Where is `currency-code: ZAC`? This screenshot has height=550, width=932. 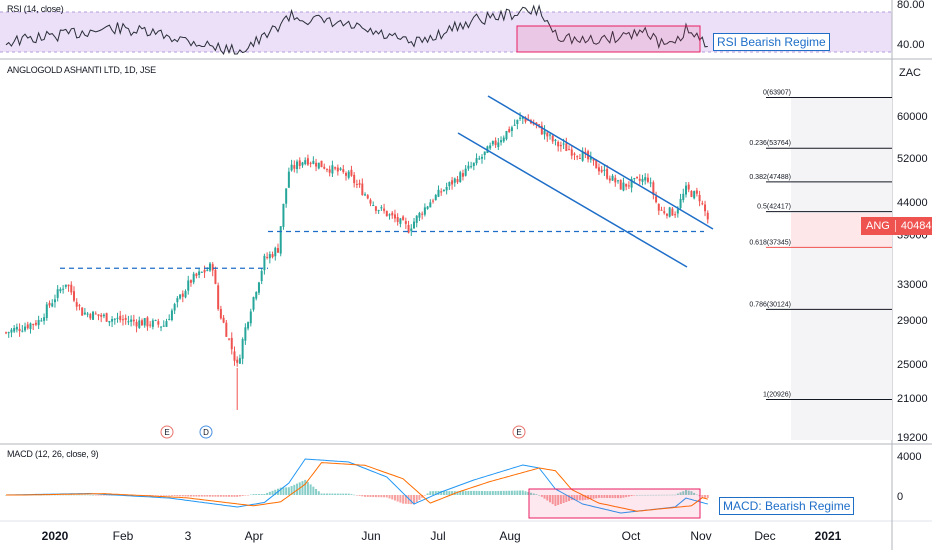
currency-code: ZAC is located at coordinates (910, 73).